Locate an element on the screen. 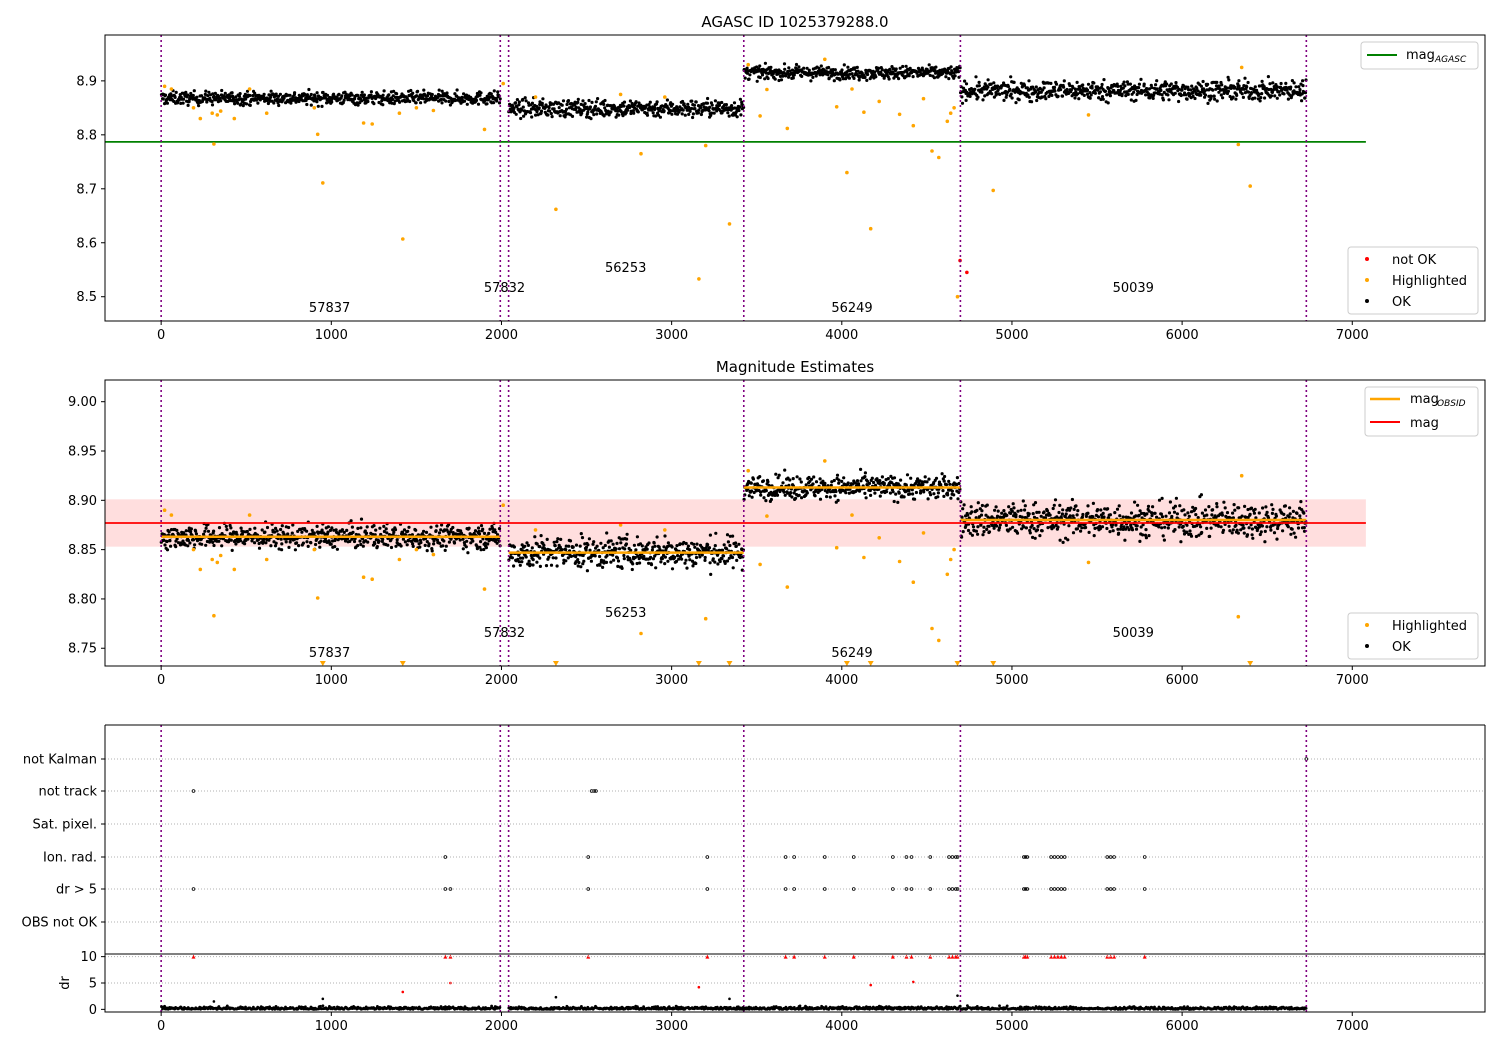 The width and height of the screenshot is (1500, 1050). obsid-label: 57837 is located at coordinates (329, 308).